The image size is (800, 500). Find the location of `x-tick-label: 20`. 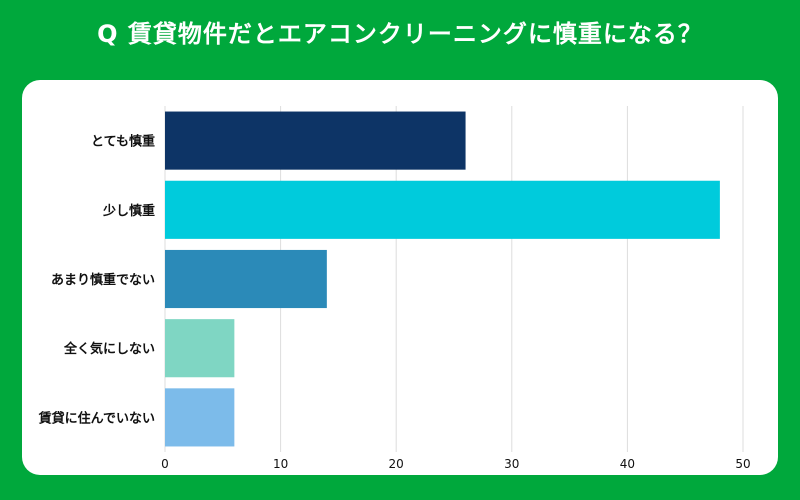

x-tick-label: 20 is located at coordinates (396, 464).